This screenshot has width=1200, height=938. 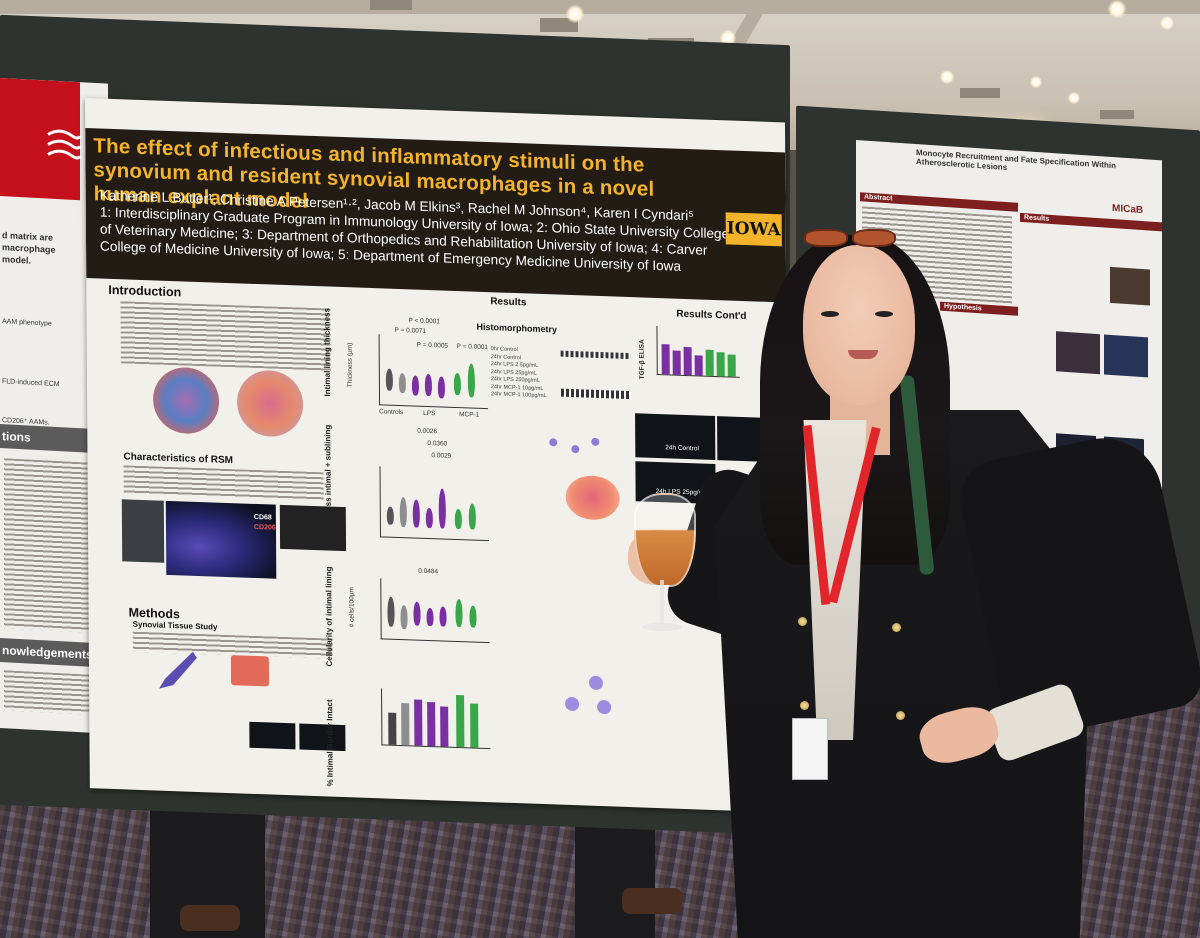 I want to click on cd68-label: CD68, so click(x=262, y=517).